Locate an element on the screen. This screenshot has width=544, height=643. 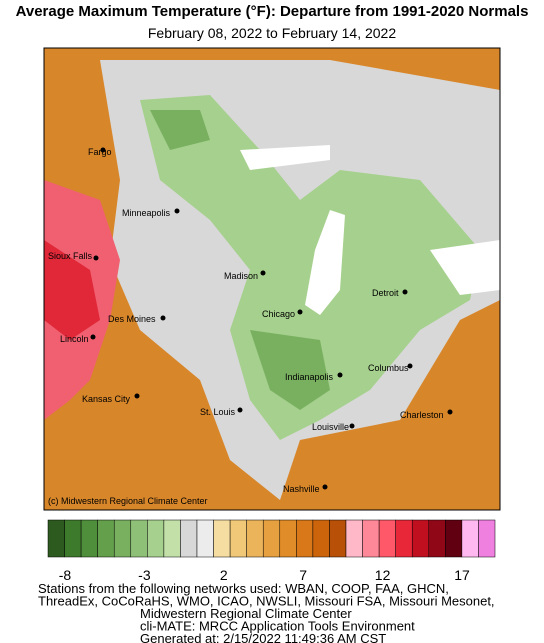
city-label: Louisville is located at coordinates (330, 427).